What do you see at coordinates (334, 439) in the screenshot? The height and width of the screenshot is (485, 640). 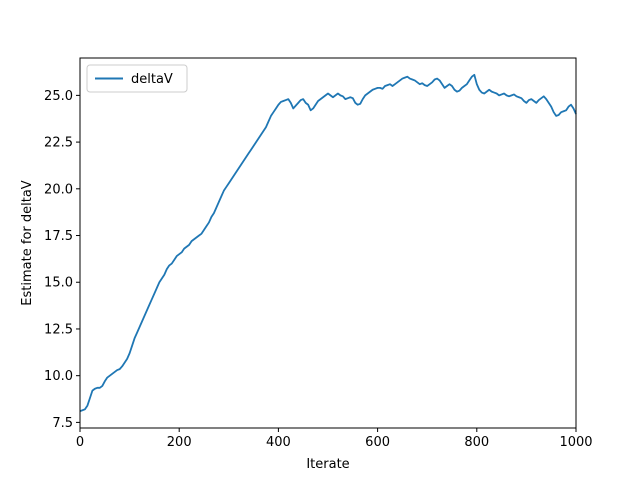 I see `x-axis-ticks: 0 200 400 600 800 1000` at bounding box center [334, 439].